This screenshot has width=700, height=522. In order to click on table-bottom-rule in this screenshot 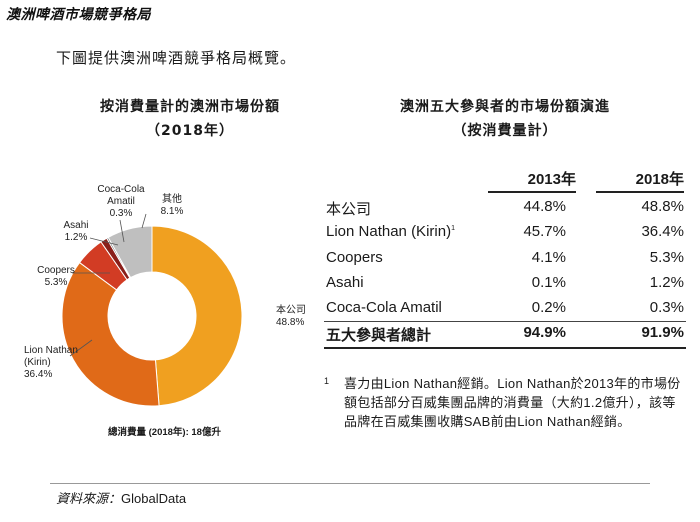, I will do `click(505, 348)`.